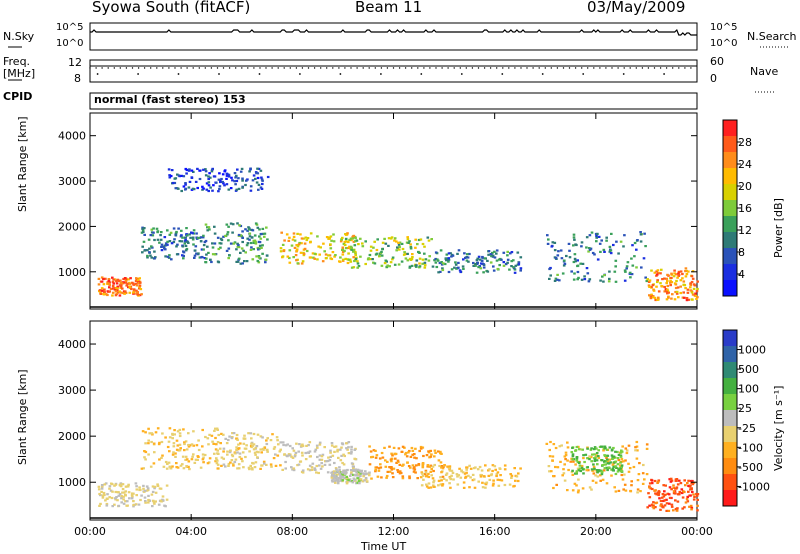 The width and height of the screenshot is (800, 554). Describe the element at coordinates (730, 224) in the screenshot. I see `power-colorbar-swatch` at that location.